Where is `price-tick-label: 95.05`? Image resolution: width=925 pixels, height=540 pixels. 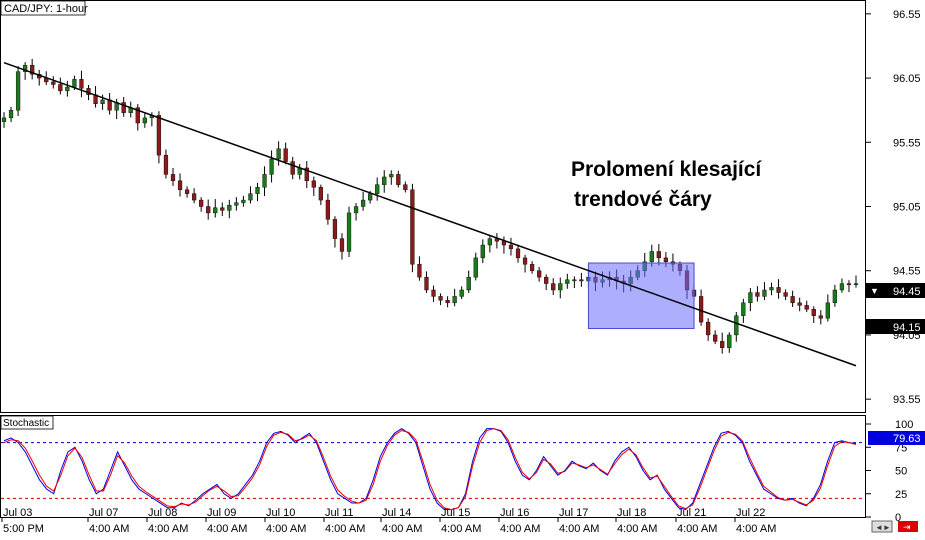
price-tick-label: 95.05 is located at coordinates (907, 208).